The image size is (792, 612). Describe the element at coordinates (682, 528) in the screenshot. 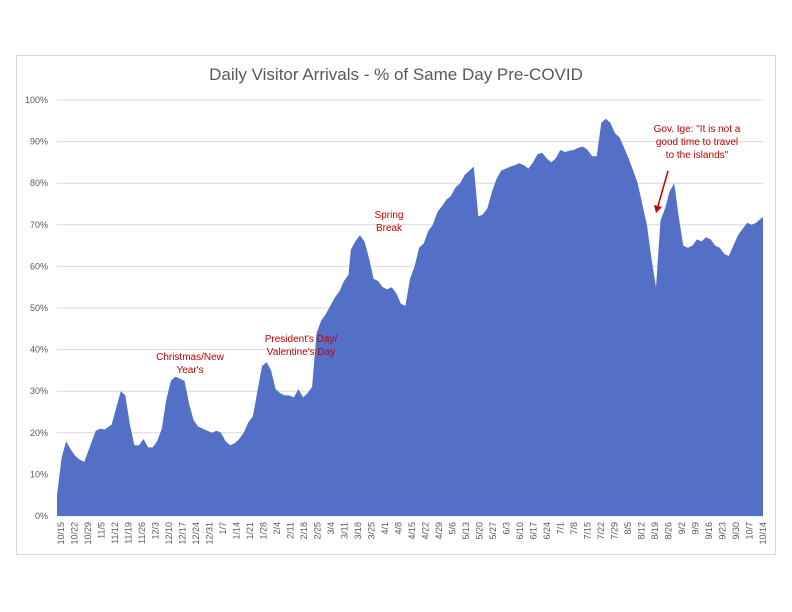

I see `x-tick-label: 9/2` at that location.